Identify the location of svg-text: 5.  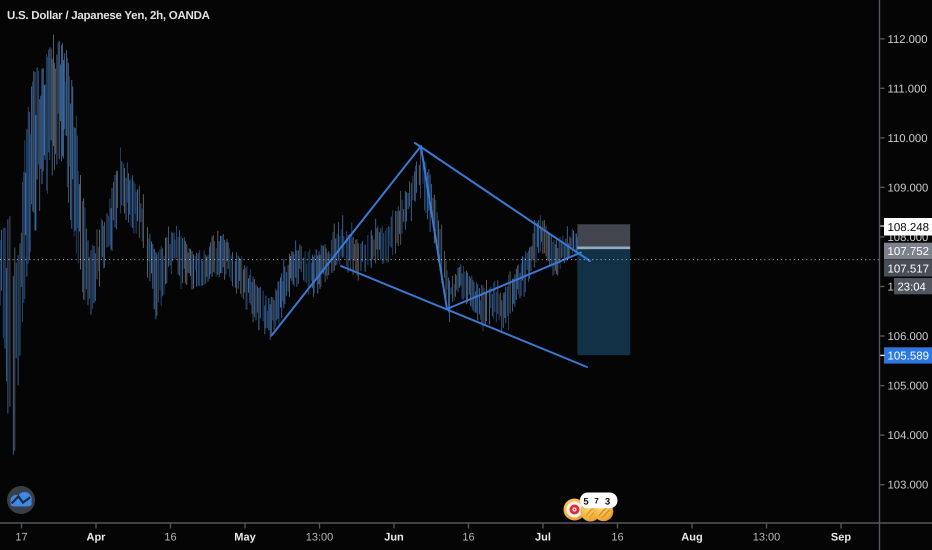
(586, 502).